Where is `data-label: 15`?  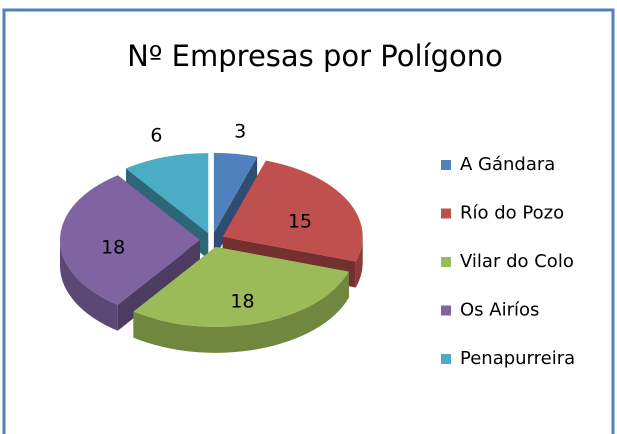 data-label: 15 is located at coordinates (300, 222).